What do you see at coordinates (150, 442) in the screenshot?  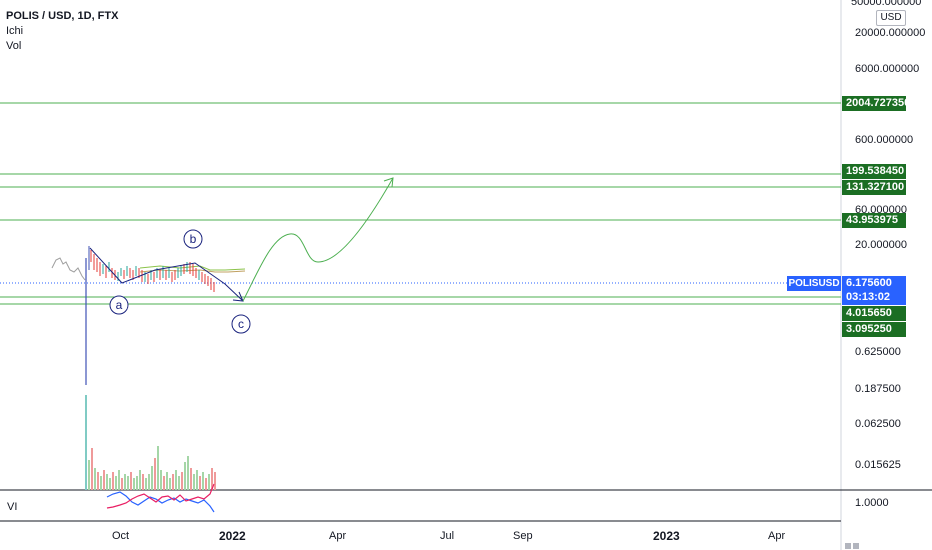 I see `volume-bars` at bounding box center [150, 442].